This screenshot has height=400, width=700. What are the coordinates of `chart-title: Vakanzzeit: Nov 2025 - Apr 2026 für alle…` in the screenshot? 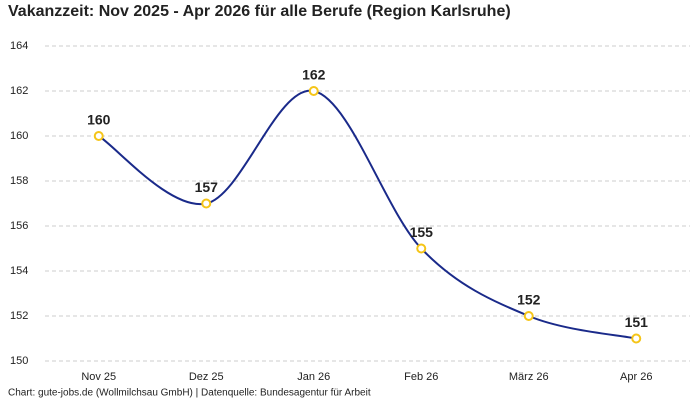 It's located at (259, 11).